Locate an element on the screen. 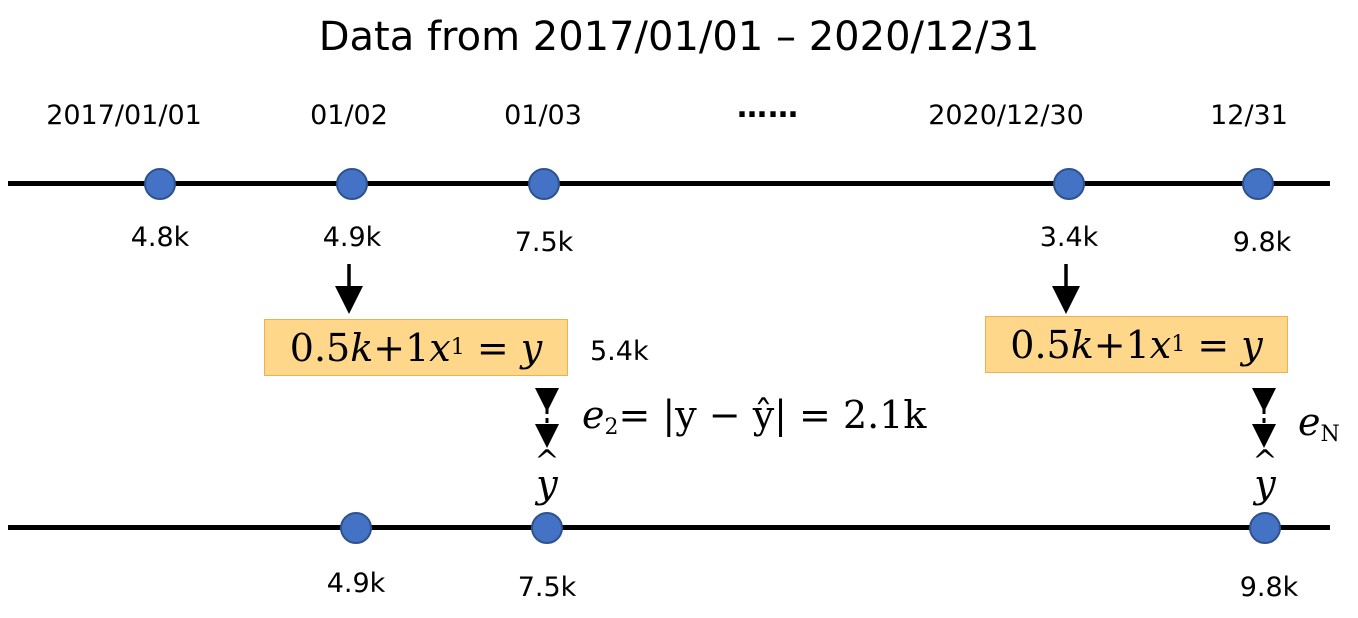 The height and width of the screenshot is (618, 1358). pred-value-1: 4.9k is located at coordinates (356, 583).